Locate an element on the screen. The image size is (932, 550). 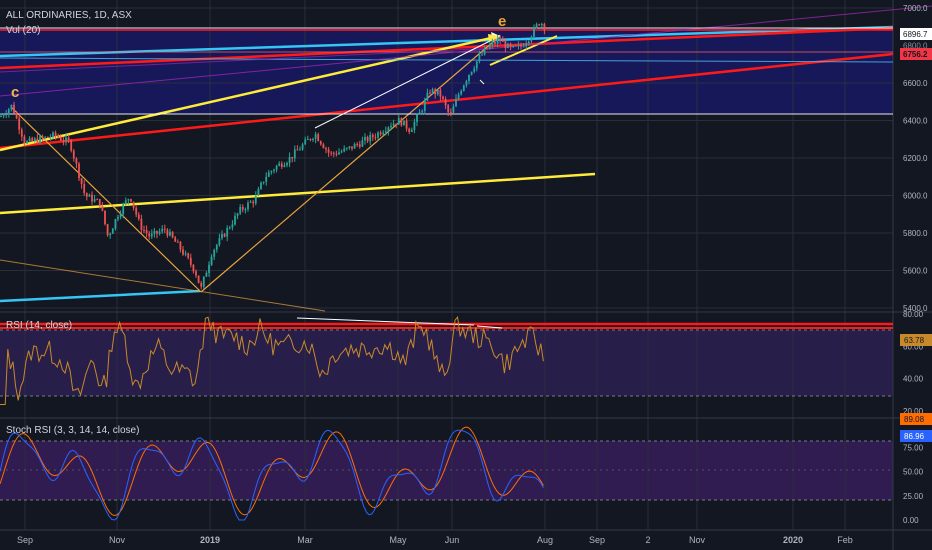
time-axis: Sep Nov 2019 Mar May Jun Aug Sep 2 Nov 2020 Feb is located at coordinates (435, 540).